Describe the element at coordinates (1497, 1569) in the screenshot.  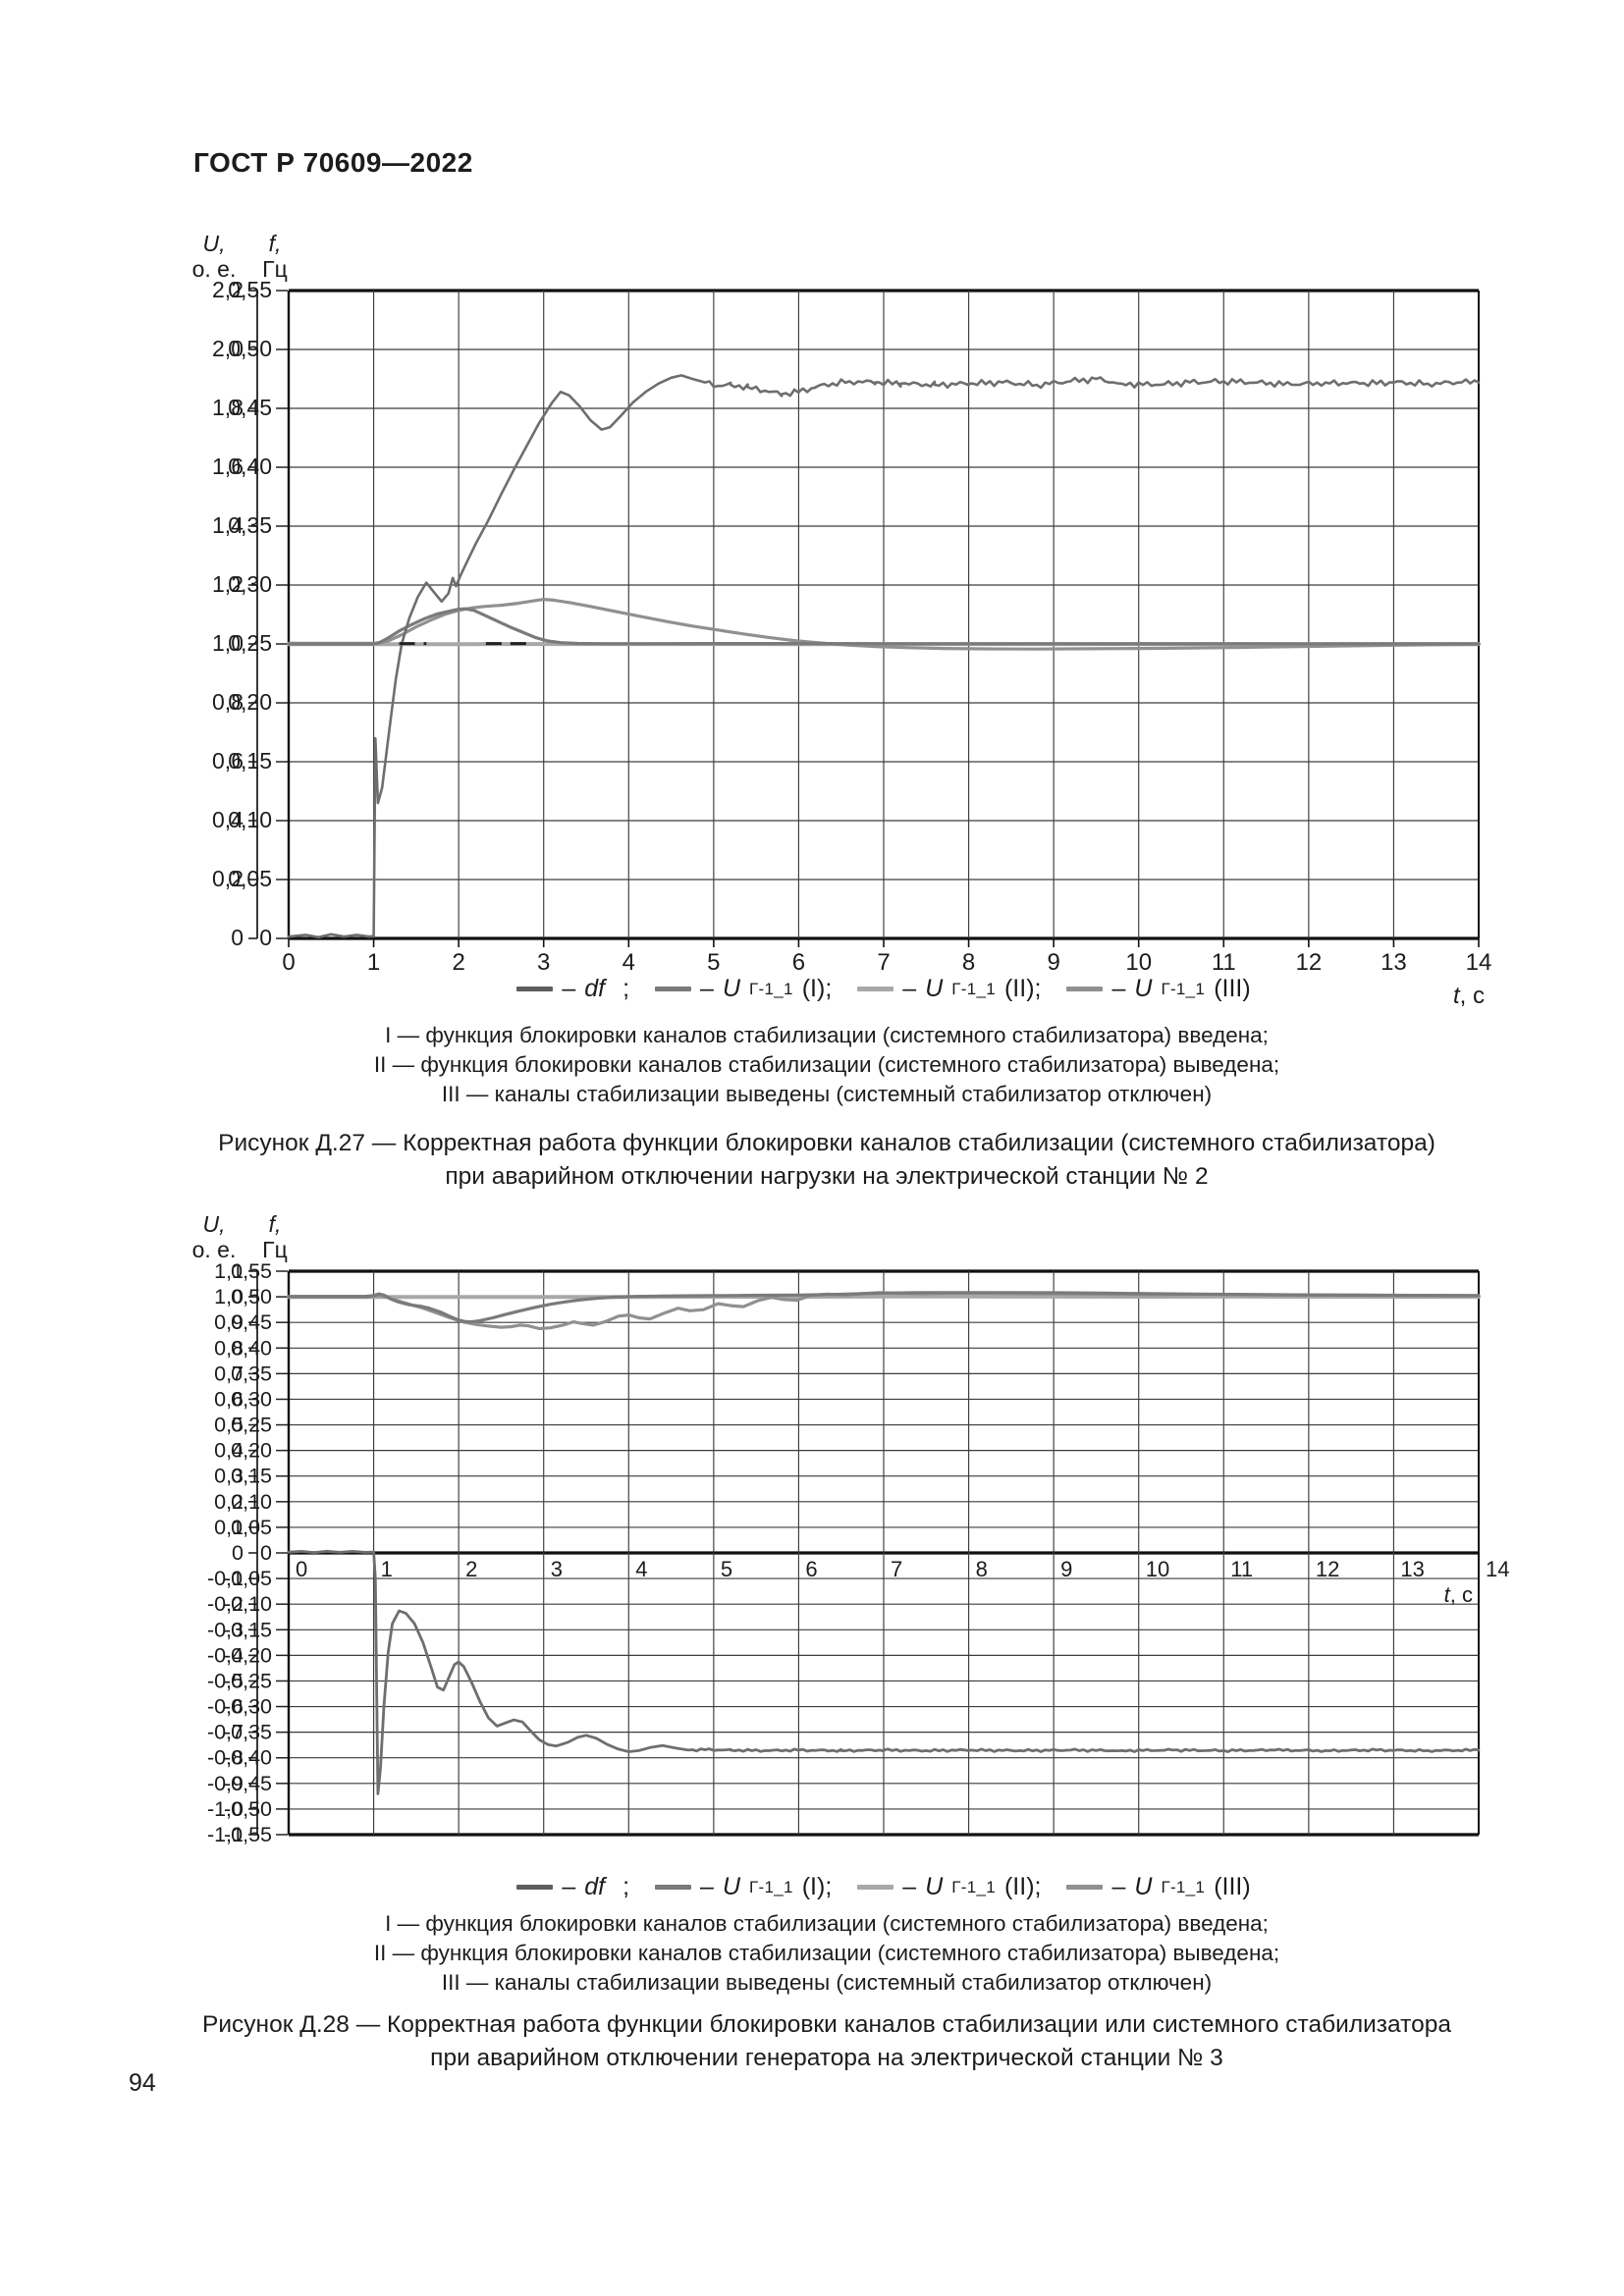
I see `svg-text: 14` at that location.